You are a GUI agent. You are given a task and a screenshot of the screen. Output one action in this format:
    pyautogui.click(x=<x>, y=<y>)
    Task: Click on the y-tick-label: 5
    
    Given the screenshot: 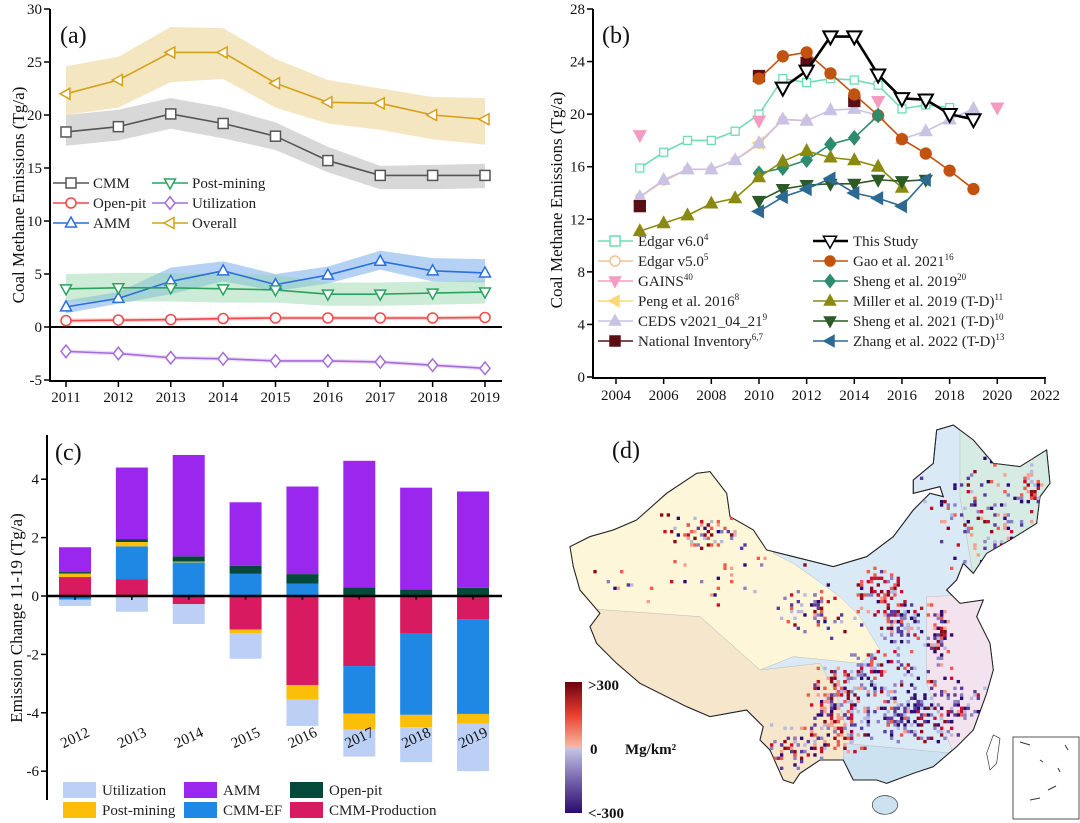 What is the action you would take?
    pyautogui.click(x=39, y=275)
    